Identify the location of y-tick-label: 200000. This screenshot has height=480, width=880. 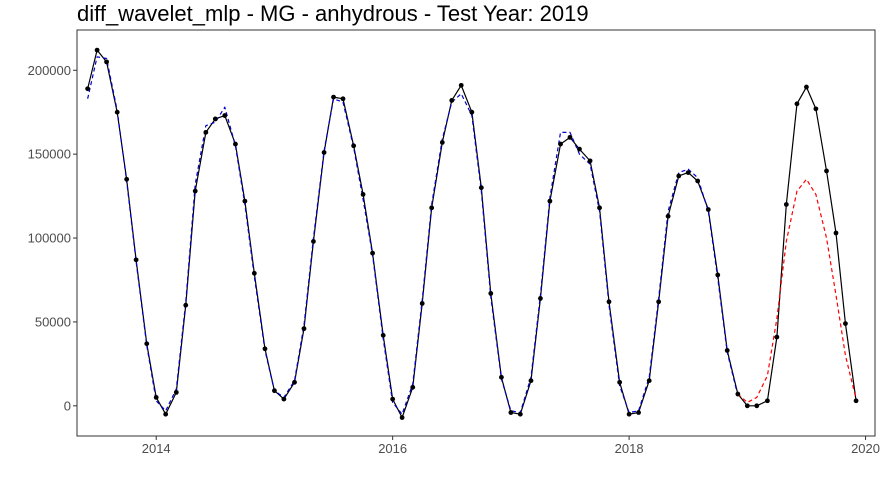
(49, 70).